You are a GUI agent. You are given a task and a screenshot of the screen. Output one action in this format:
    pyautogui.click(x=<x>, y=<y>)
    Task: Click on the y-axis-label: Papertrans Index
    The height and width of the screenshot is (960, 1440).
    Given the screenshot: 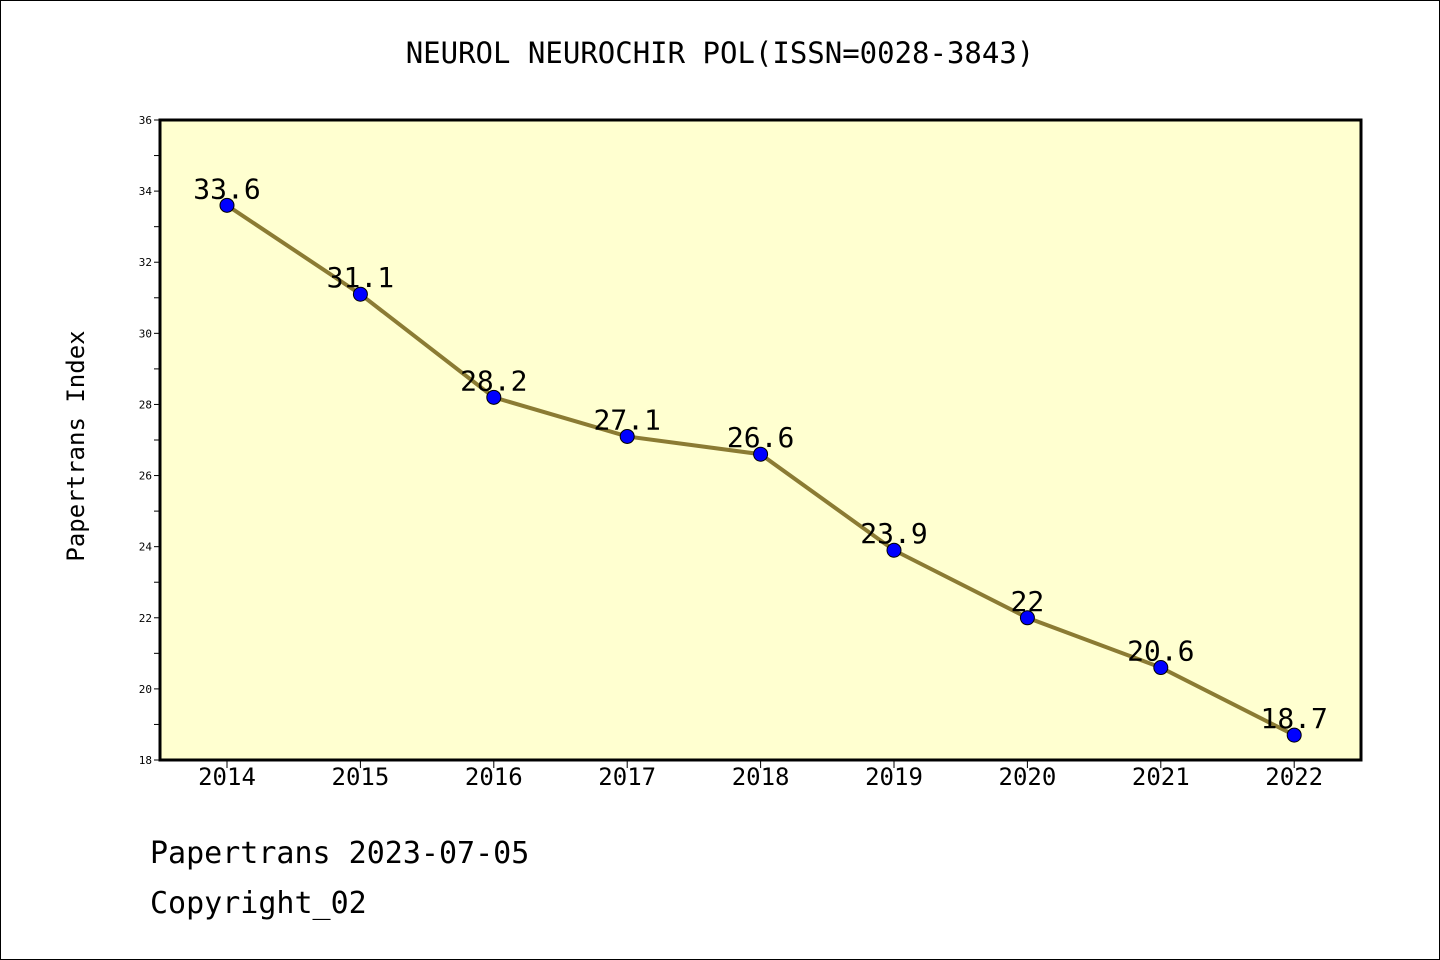 What is the action you would take?
    pyautogui.click(x=76, y=445)
    